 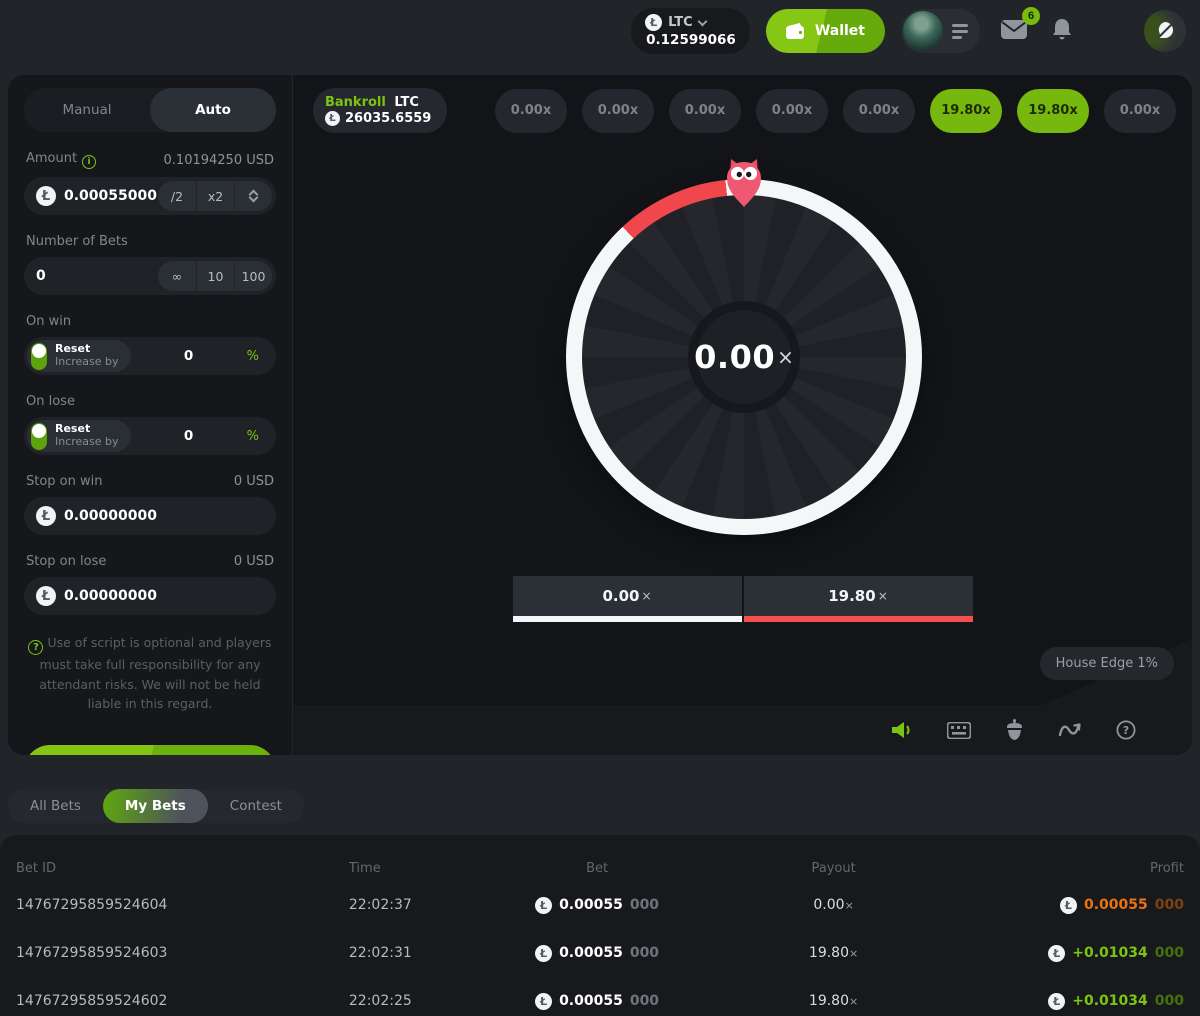 What do you see at coordinates (735, 357) in the screenshot?
I see `current-multiplier: 0.00` at bounding box center [735, 357].